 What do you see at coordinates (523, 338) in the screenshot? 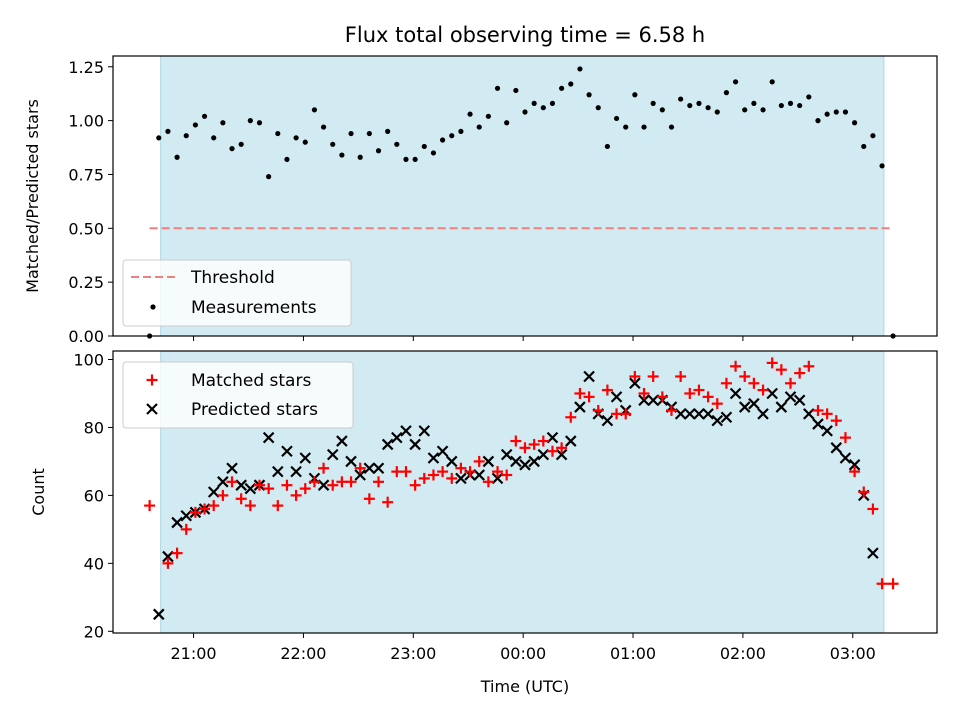
I see `ratio-x-ticks` at bounding box center [523, 338].